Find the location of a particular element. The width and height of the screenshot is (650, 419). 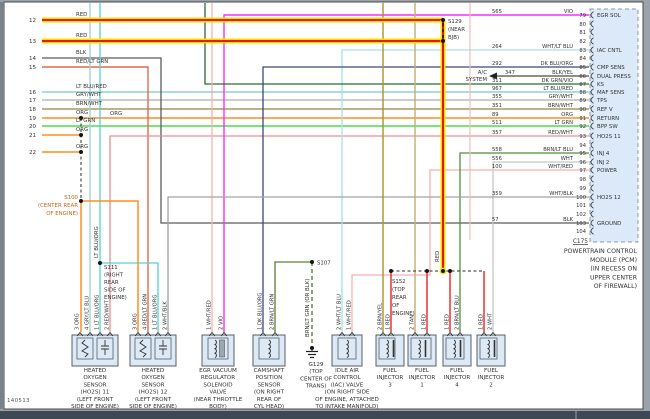

component-pin-label: 2 BRN/LT GRN is located at coordinates (273, 312).